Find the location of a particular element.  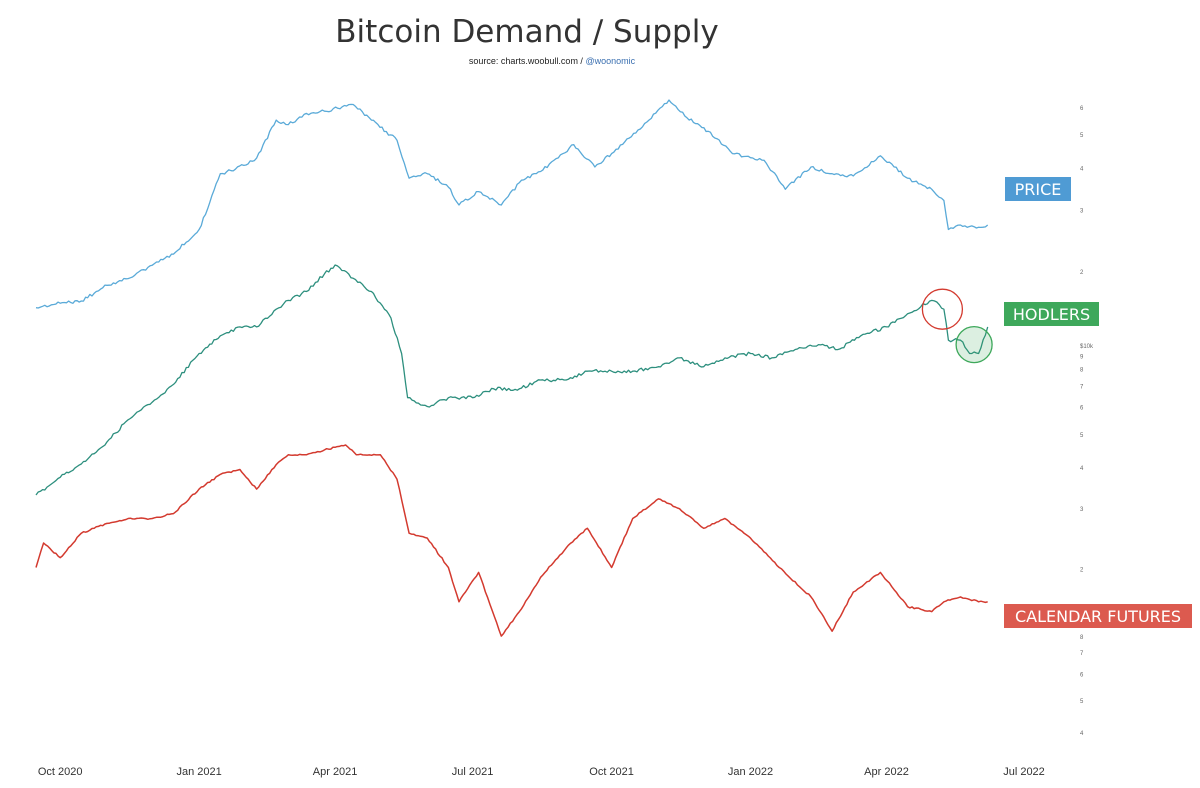

chart-title: Bitcoin Demand / Supply is located at coordinates (526, 32).